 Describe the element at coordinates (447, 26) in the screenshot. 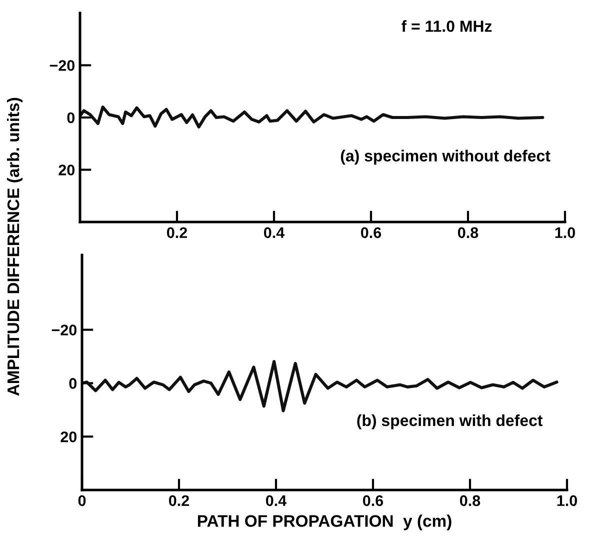

I see `annotation: f = 11.0 MHz` at that location.